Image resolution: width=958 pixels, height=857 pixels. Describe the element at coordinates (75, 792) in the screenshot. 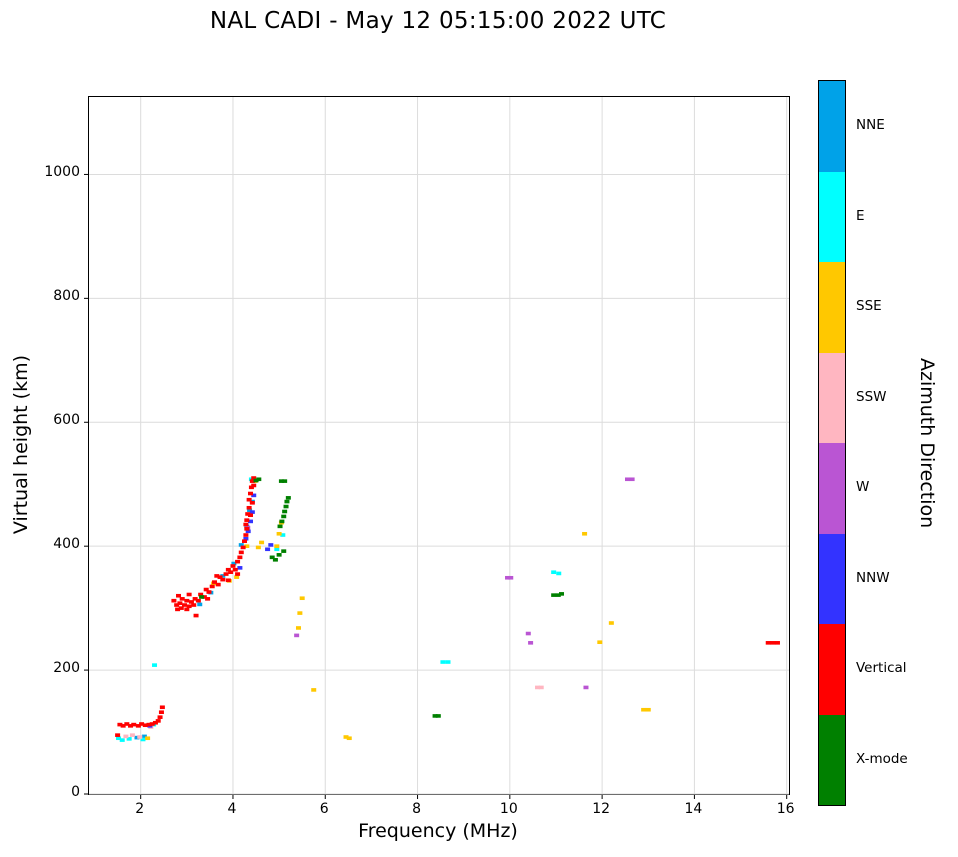

I see `y-tick-label: 0` at that location.